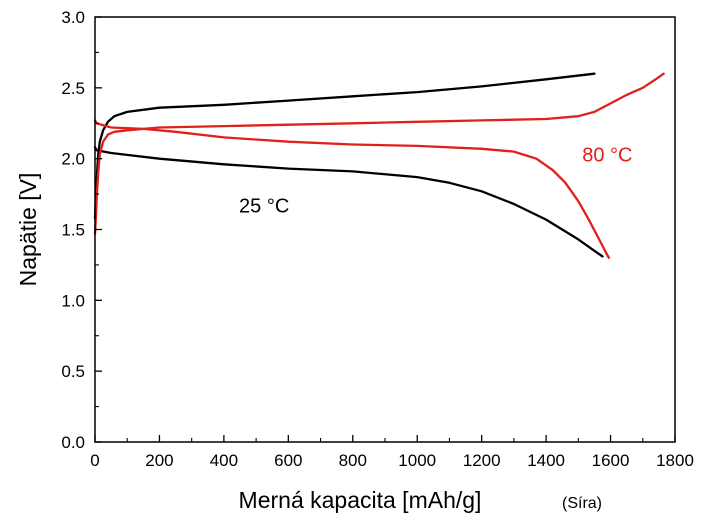  What do you see at coordinates (417, 460) in the screenshot?
I see `x-tick-label: 1000` at bounding box center [417, 460].